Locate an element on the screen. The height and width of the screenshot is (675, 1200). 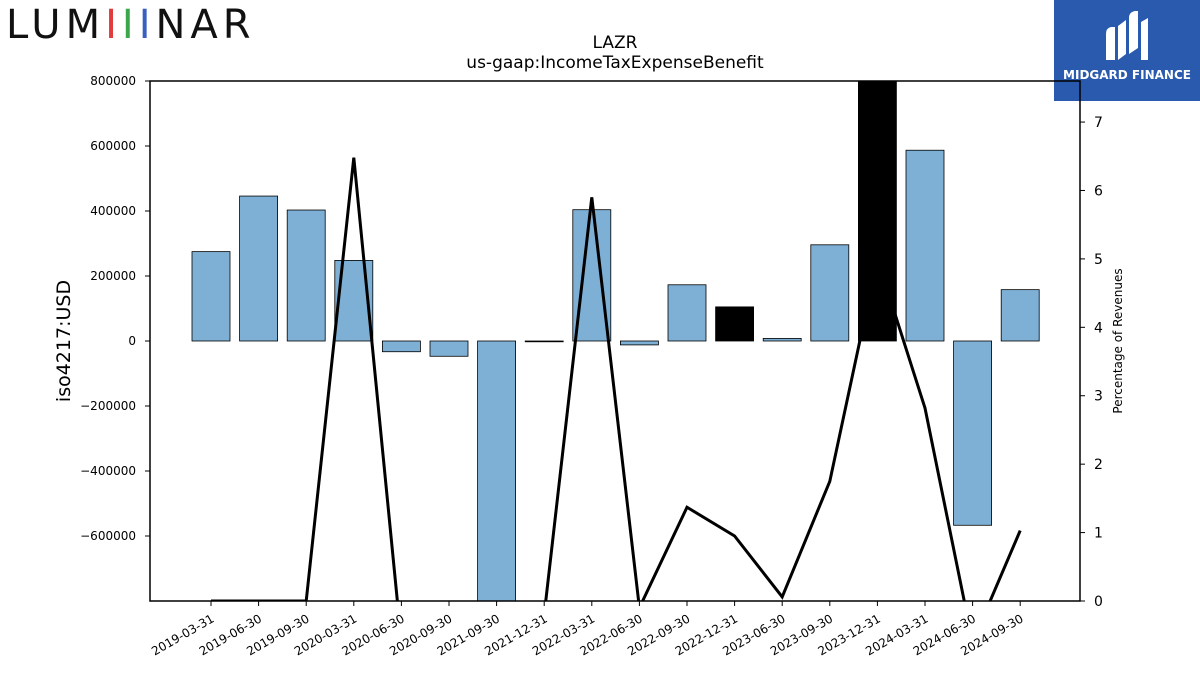
y-tick-label: 800000 is located at coordinates (113, 81).